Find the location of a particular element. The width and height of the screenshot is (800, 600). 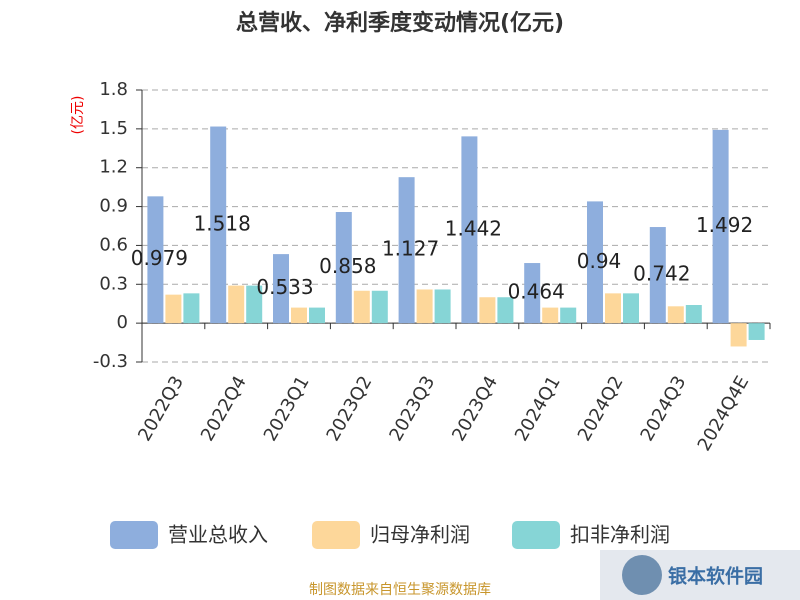

y-axis-label: (亿元) is located at coordinates (78, 115).